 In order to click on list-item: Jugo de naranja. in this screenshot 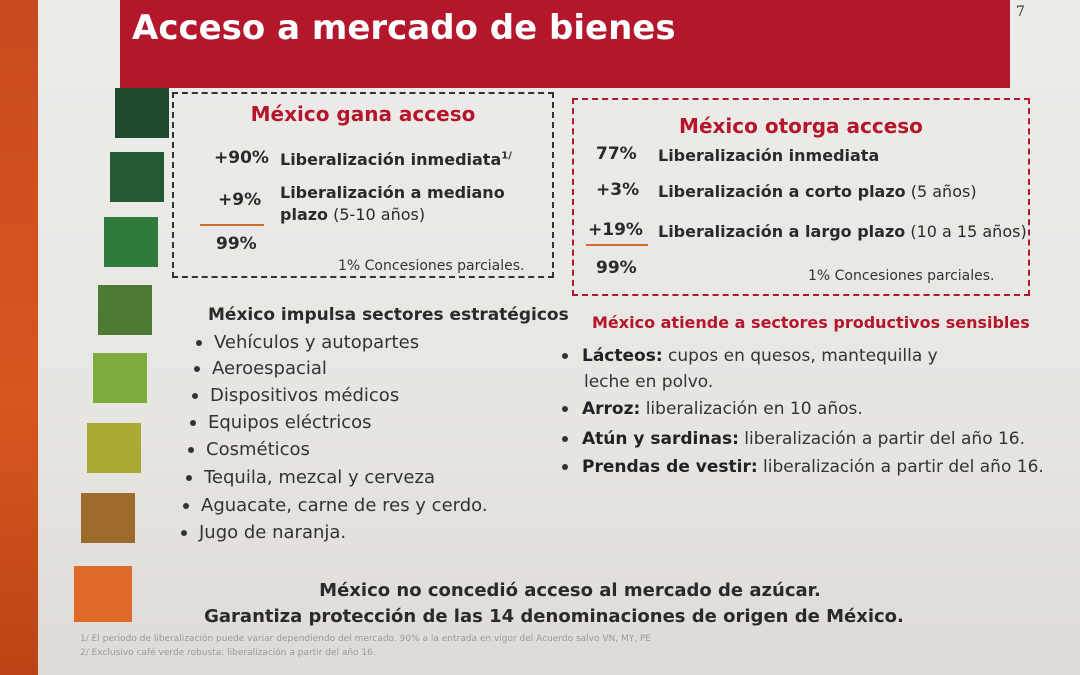, I will do `click(263, 532)`.